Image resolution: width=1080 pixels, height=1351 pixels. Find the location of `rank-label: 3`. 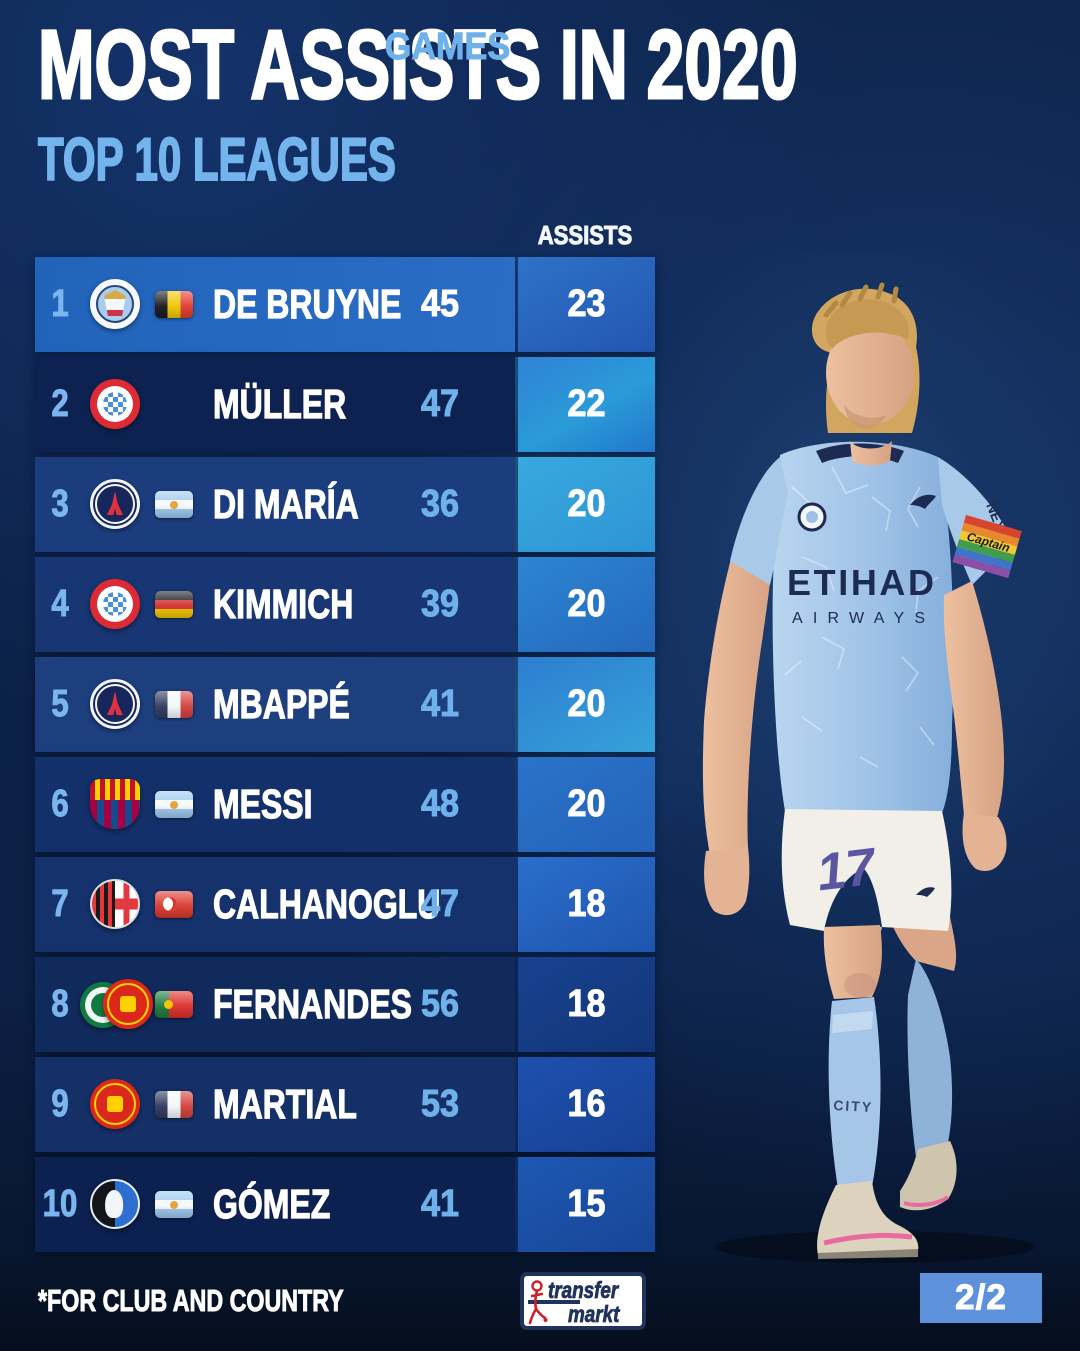

rank-label: 3 is located at coordinates (60, 504).